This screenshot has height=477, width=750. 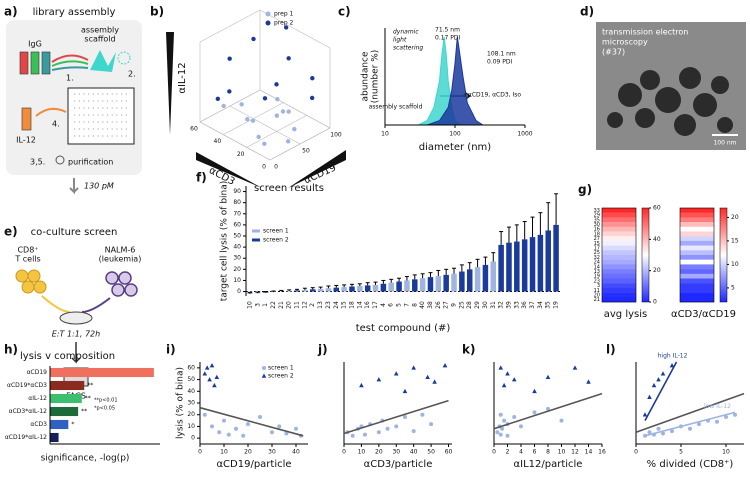 I want to click on x-tick-label: 2, so click(x=312, y=305).